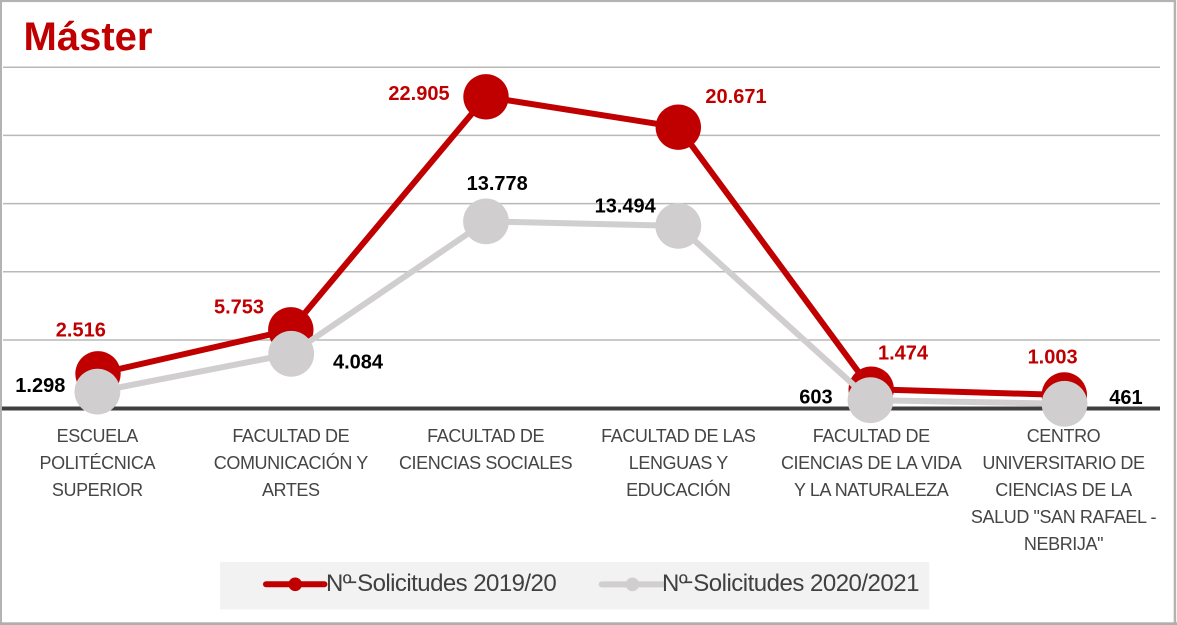  Describe the element at coordinates (88, 37) in the screenshot. I see `svg-text: Máster` at that location.